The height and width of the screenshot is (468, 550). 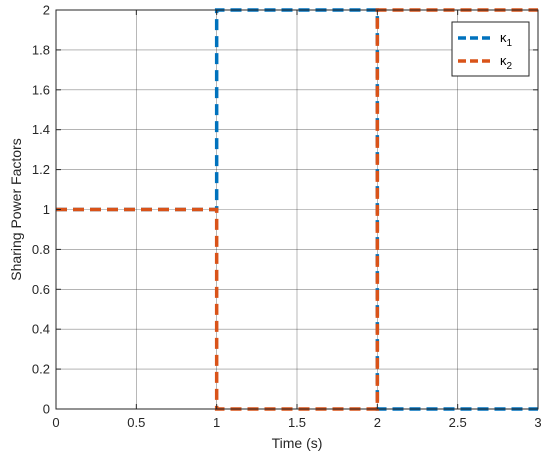 What do you see at coordinates (16, 209) in the screenshot?
I see `y-axis-label: Sharing Power Factors` at bounding box center [16, 209].